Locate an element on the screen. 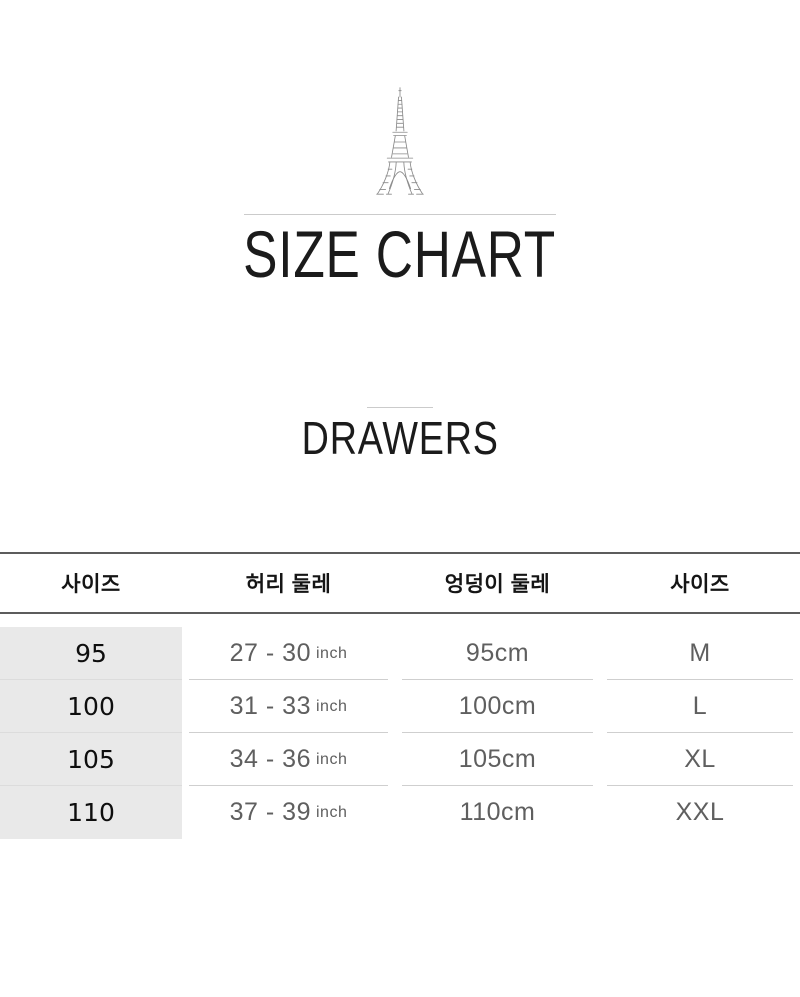 Image resolution: width=800 pixels, height=997 pixels. cell-hip: 110cm is located at coordinates (497, 812).